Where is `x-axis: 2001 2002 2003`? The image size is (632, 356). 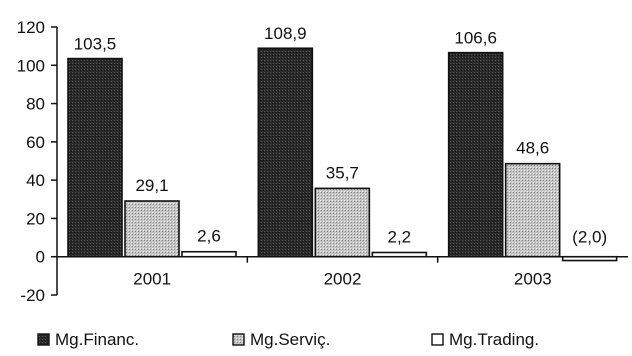 x-axis: 2001 2002 2003 is located at coordinates (342, 272).